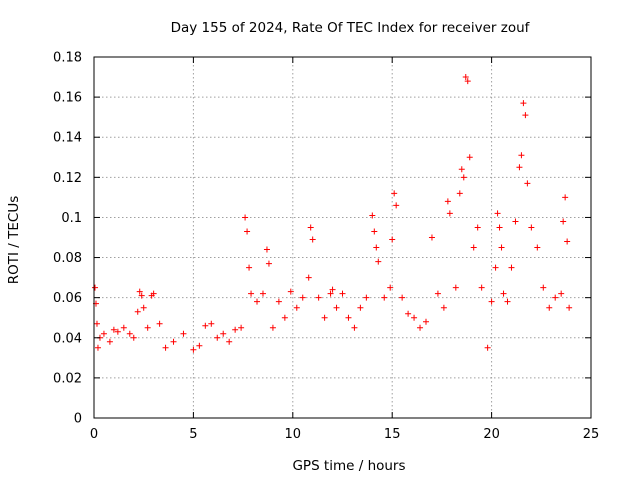 Image resolution: width=640 pixels, height=480 pixels. What do you see at coordinates (344, 434) in the screenshot?
I see `x-tick-labels: 0 5 10 15 20 25` at bounding box center [344, 434].